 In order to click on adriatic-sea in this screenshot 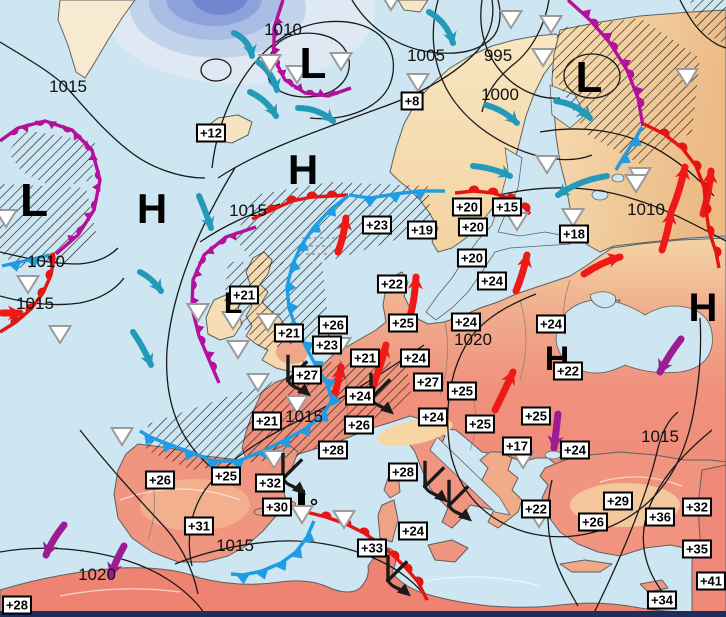, I will do `click(470, 476)`.